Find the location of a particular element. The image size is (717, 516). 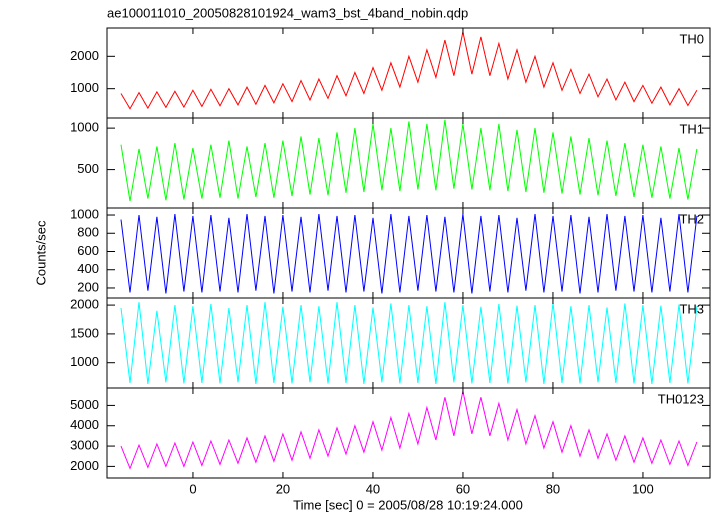

x-tick-label: 40 is located at coordinates (373, 488).